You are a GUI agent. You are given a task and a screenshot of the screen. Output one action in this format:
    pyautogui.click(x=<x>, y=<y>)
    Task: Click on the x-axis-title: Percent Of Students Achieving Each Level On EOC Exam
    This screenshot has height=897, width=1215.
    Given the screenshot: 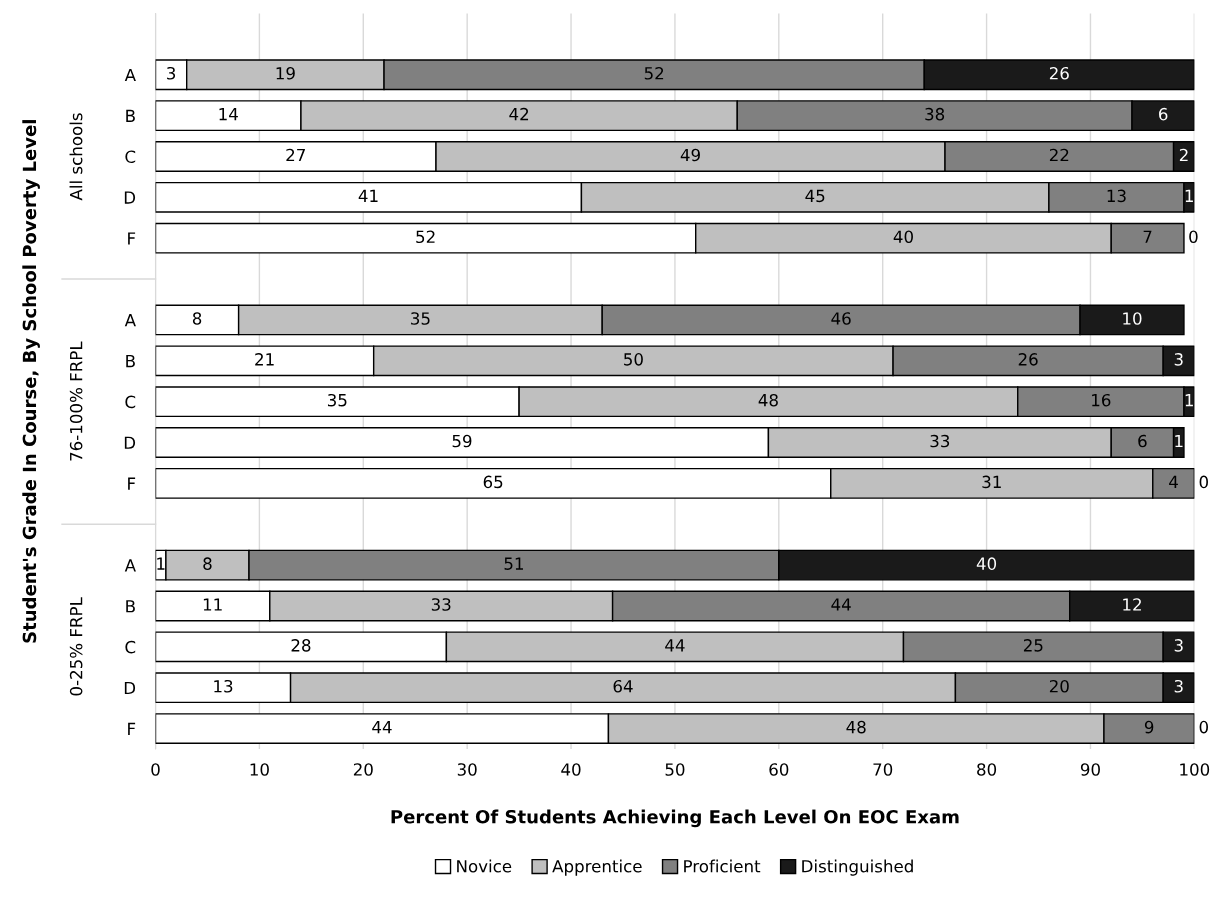 What is the action you would take?
    pyautogui.click(x=675, y=818)
    